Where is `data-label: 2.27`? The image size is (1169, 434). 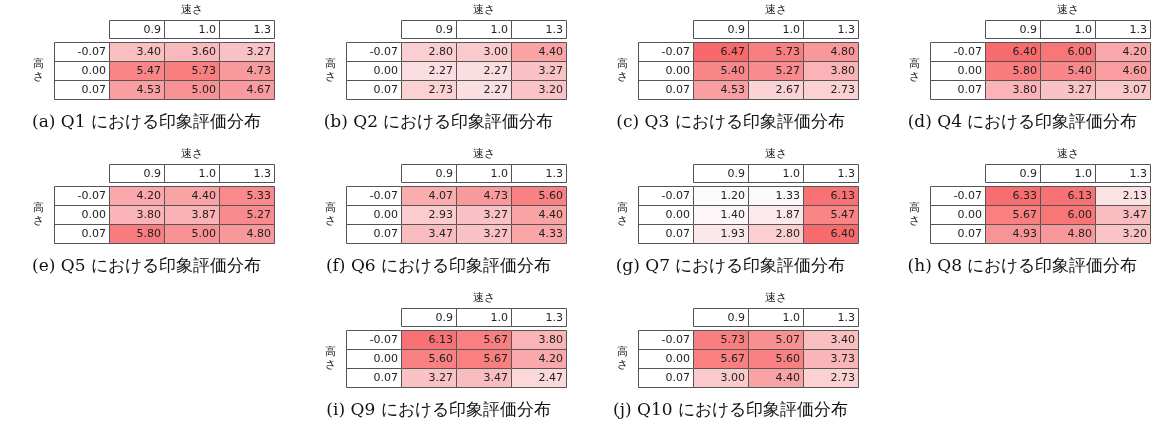
data-label: 2.27 is located at coordinates (440, 71).